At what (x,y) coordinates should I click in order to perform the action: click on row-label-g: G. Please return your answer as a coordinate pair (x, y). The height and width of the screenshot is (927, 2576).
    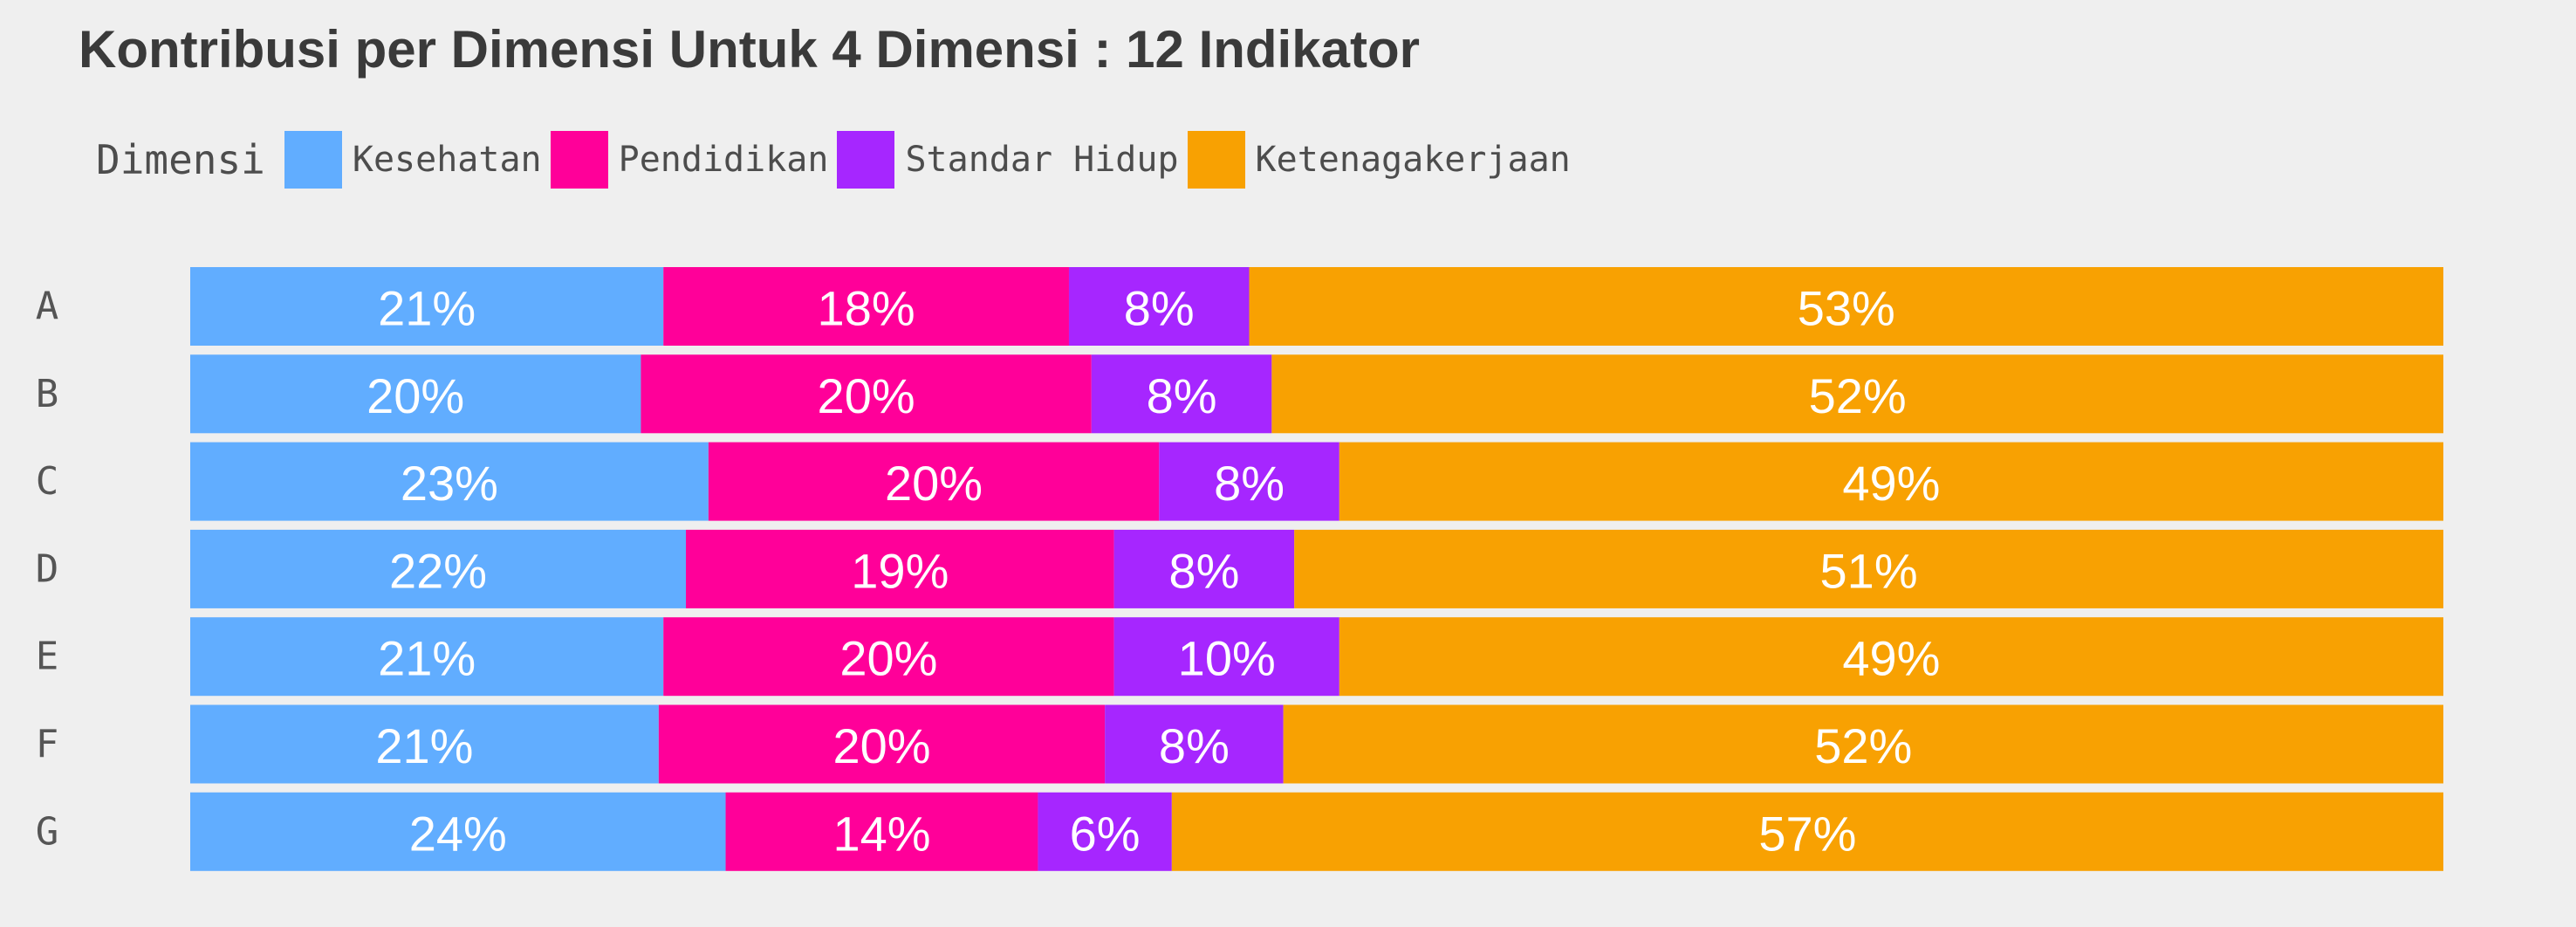
    Looking at the image, I should click on (48, 831).